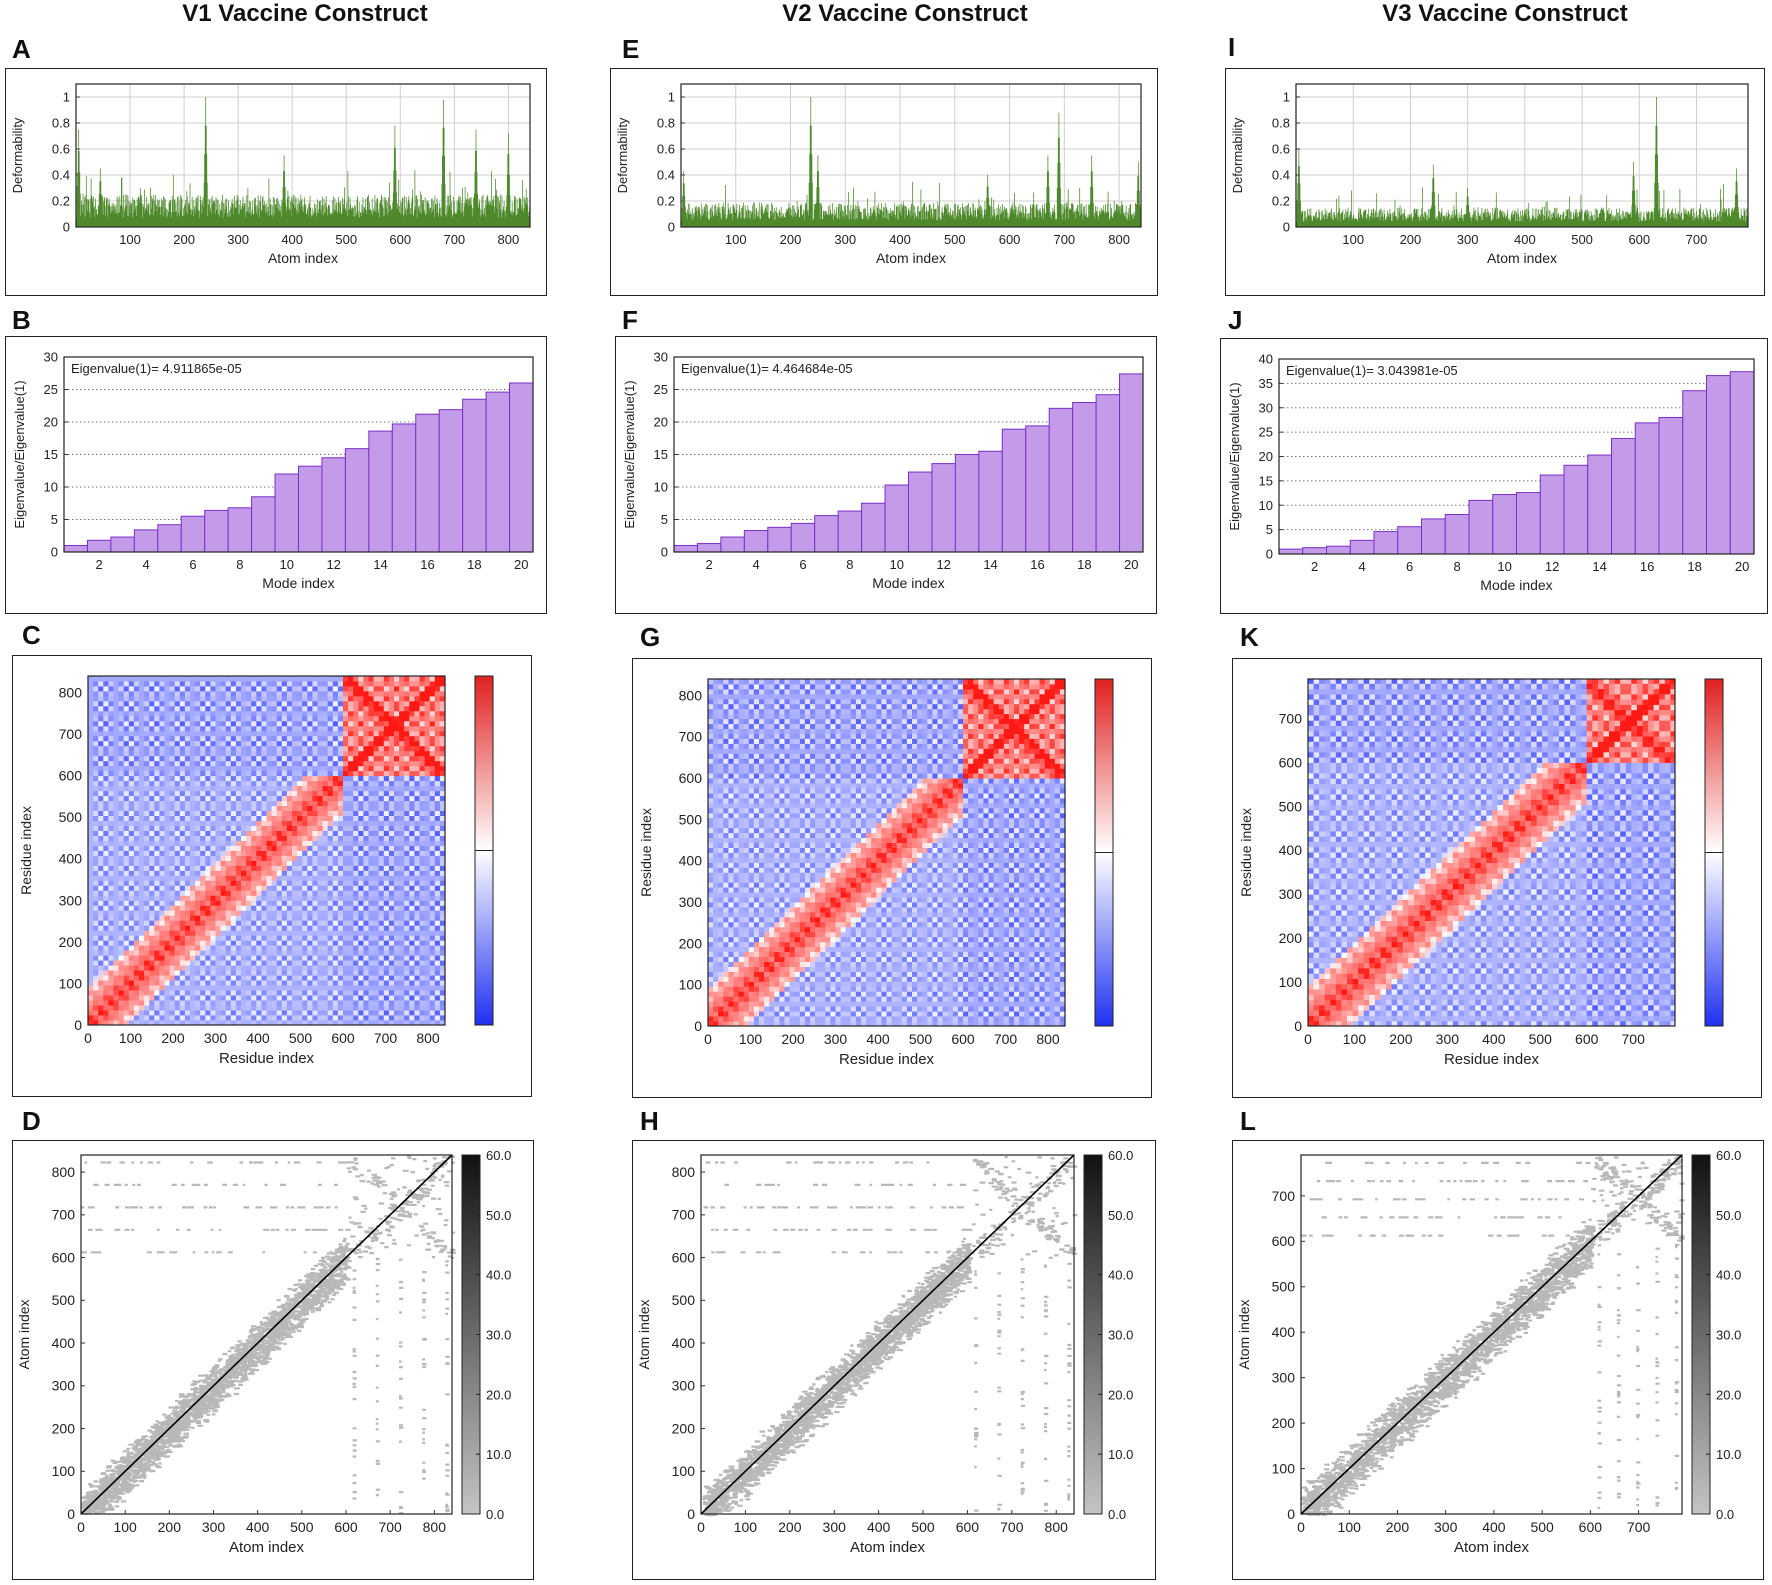 The height and width of the screenshot is (1585, 1772). Describe the element at coordinates (1725, 1514) in the screenshot. I see `colorbar-tick-label: 0.0` at that location.